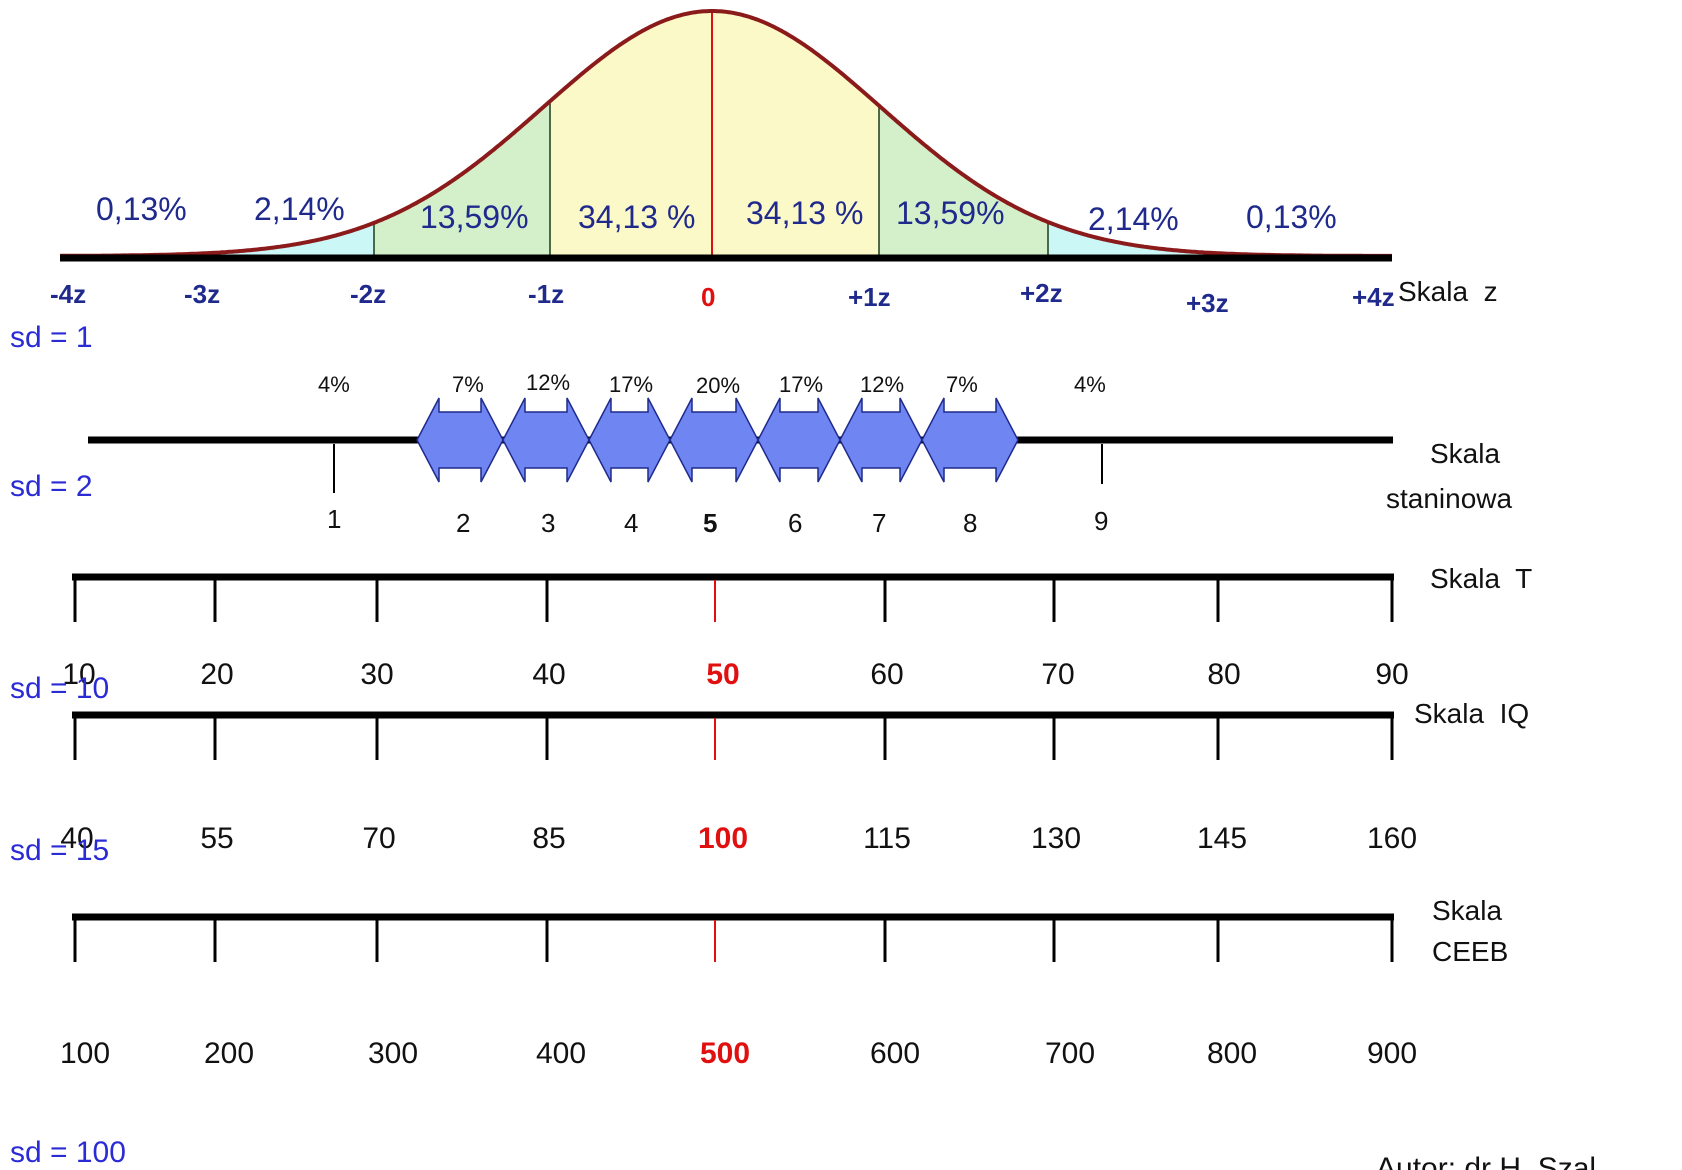 This screenshot has width=1682, height=1170. What do you see at coordinates (368, 294) in the screenshot?
I see `z-tick-label: -2z` at bounding box center [368, 294].